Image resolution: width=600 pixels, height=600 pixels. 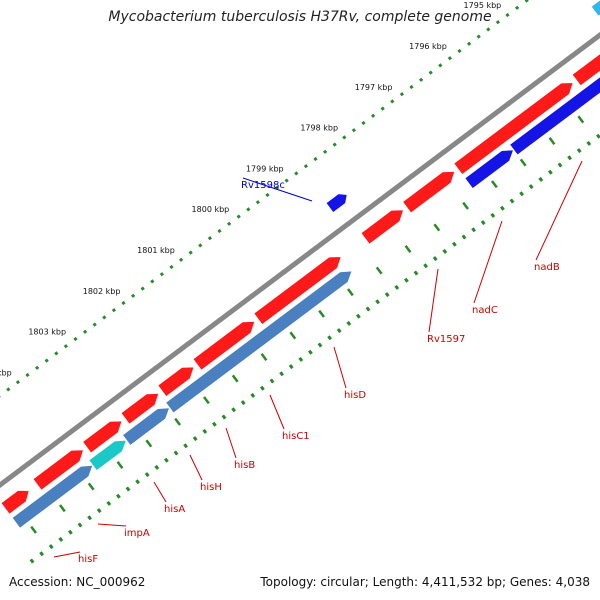 What do you see at coordinates (483, 5) in the screenshot?
I see `kbp-tick-label: 1795 kbp` at bounding box center [483, 5].